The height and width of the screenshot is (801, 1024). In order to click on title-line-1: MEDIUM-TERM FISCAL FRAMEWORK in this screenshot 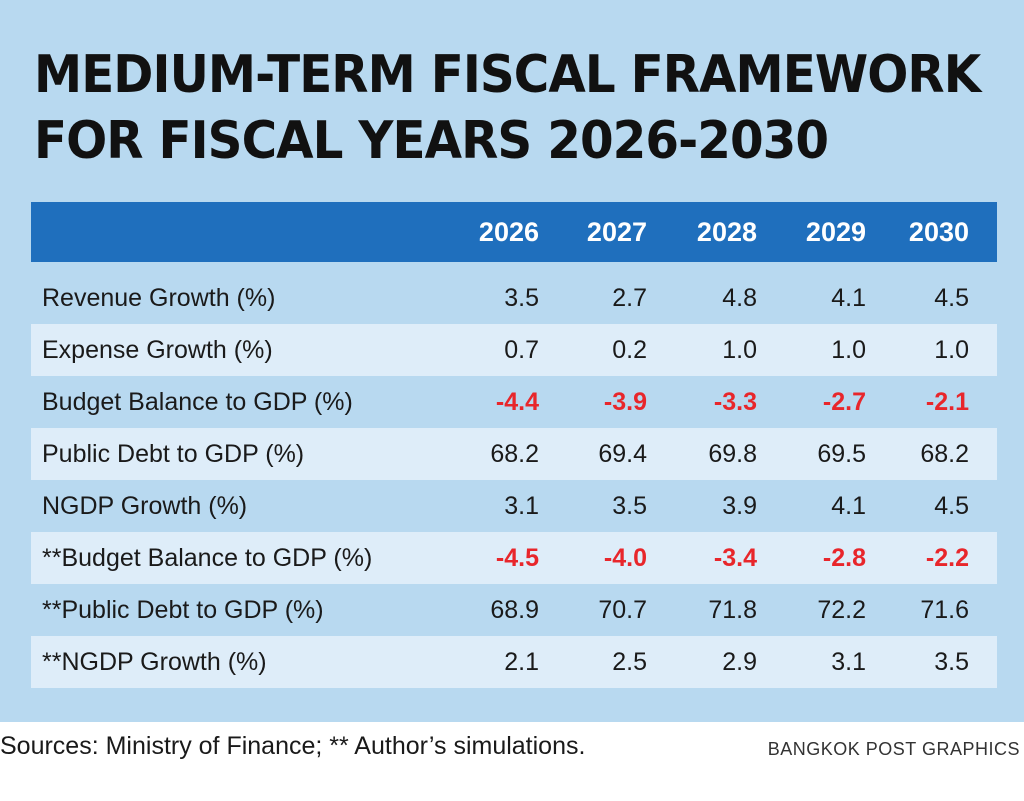, I will do `click(507, 75)`.